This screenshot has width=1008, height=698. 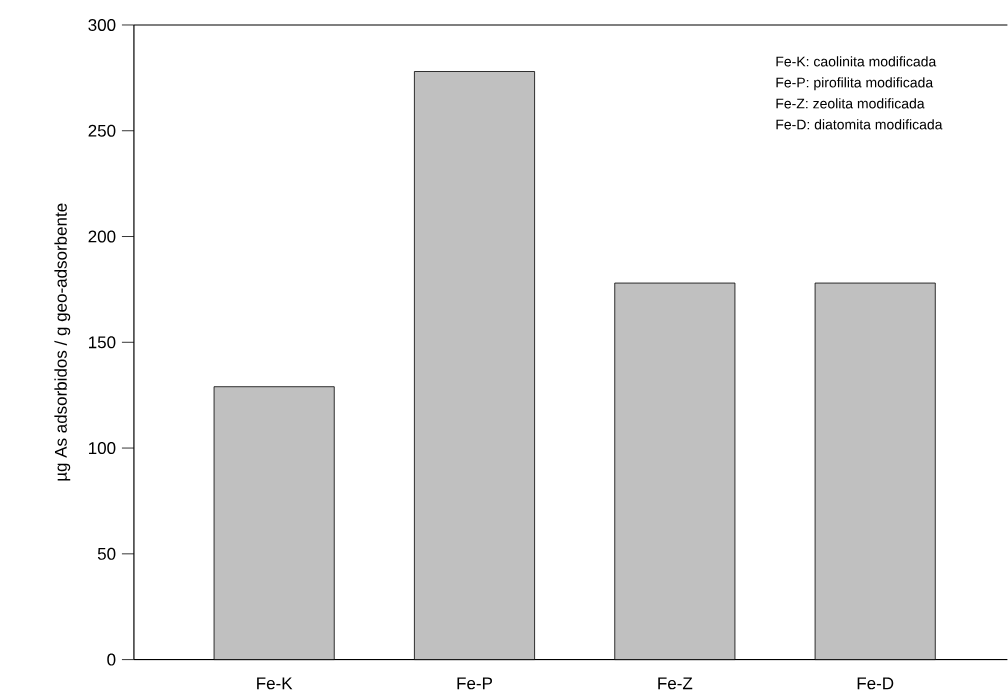 What do you see at coordinates (275, 683) in the screenshot?
I see `x-tick-label: Fe-K` at bounding box center [275, 683].